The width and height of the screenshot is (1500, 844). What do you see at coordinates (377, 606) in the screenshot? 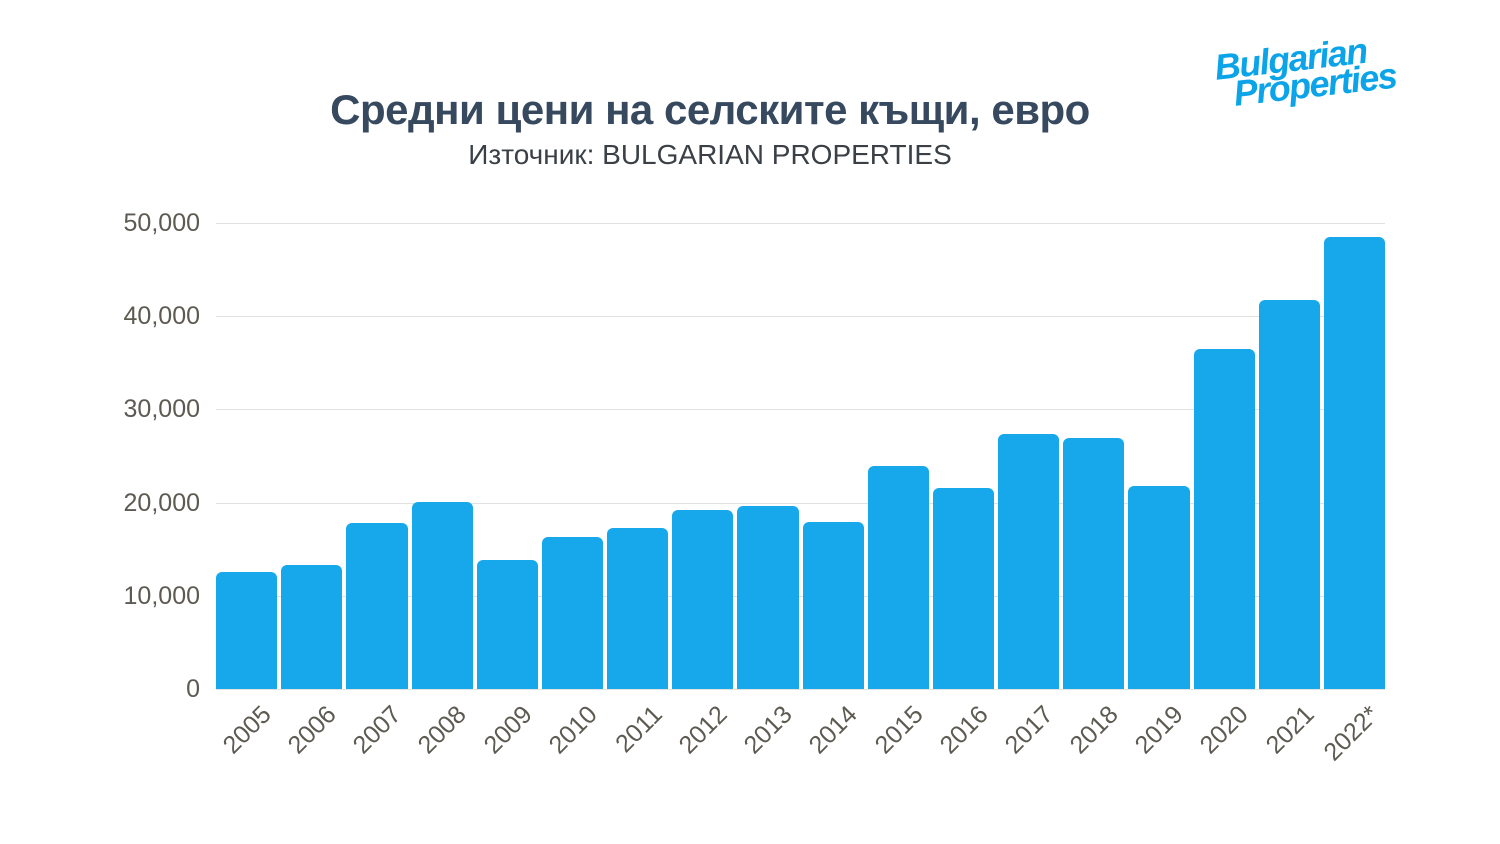
I see `bar-2007` at bounding box center [377, 606].